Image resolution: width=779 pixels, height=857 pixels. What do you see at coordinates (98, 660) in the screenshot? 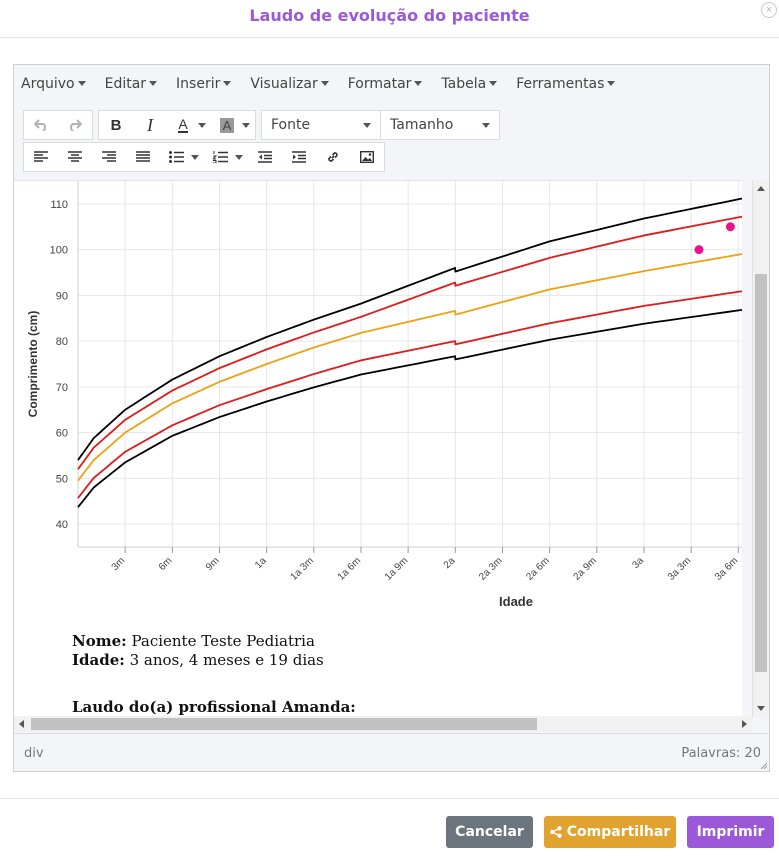
I see `patient-age-label: Idade:` at bounding box center [98, 660].